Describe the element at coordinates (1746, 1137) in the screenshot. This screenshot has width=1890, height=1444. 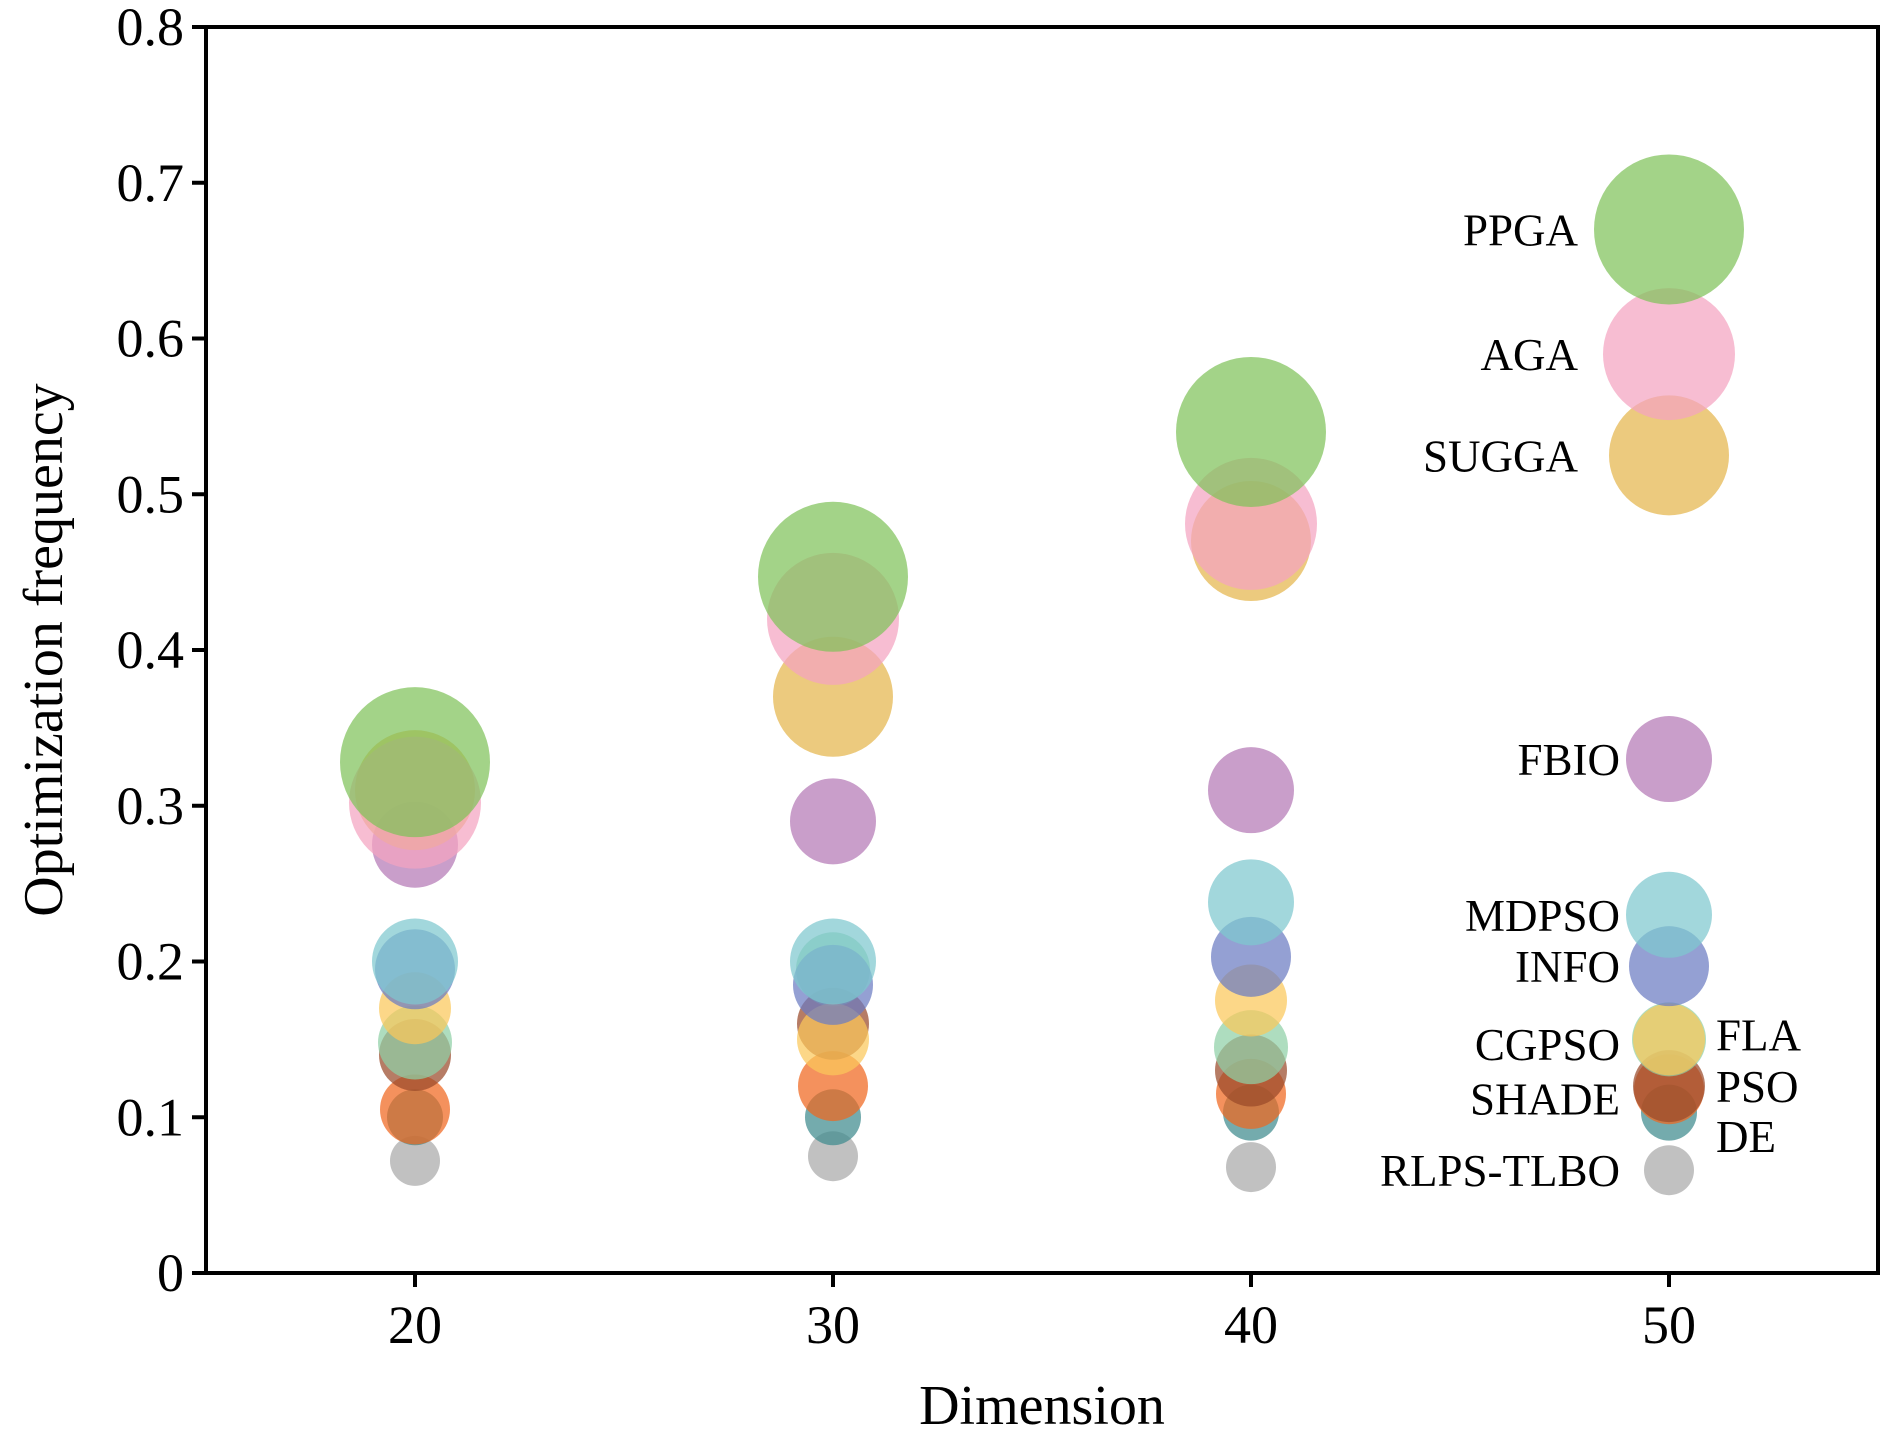
I see `legend-label-de: DE` at that location.